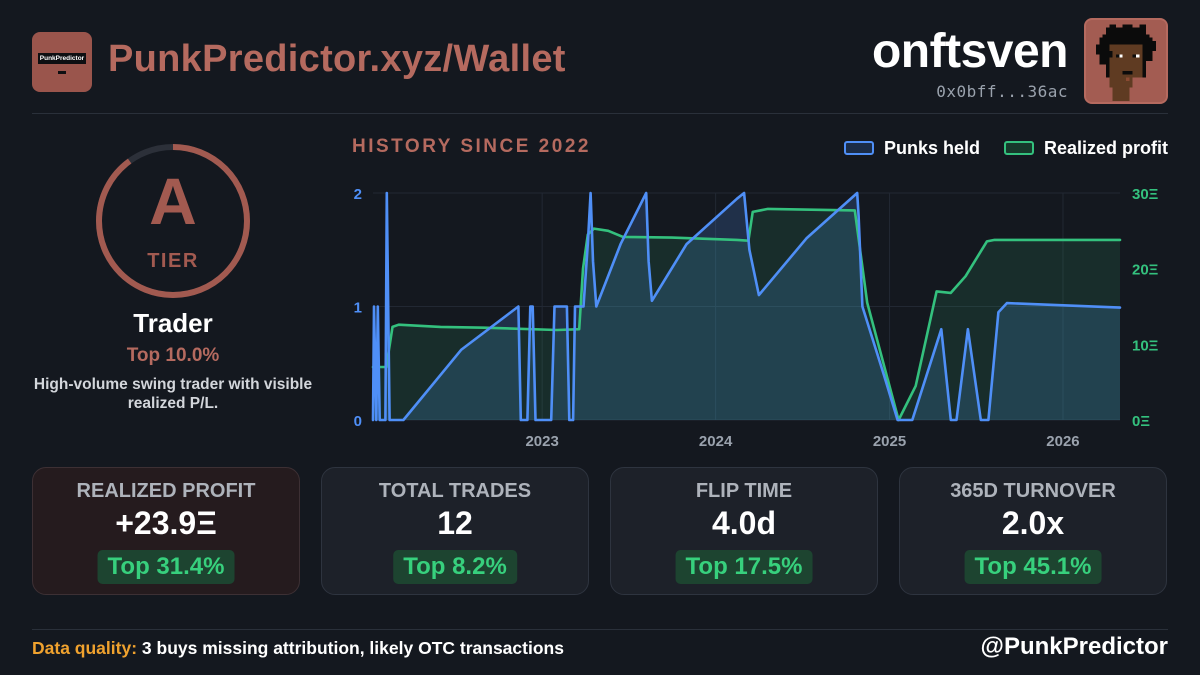  Describe the element at coordinates (716, 441) in the screenshot. I see `x-axis-tick-label: 2024` at that location.